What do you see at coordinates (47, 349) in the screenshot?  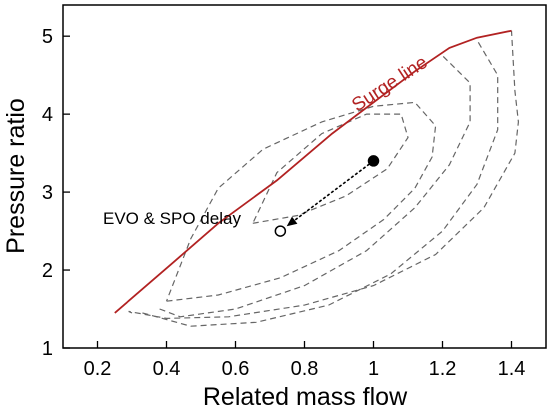 I see `y-tick-label: 1` at bounding box center [47, 349].